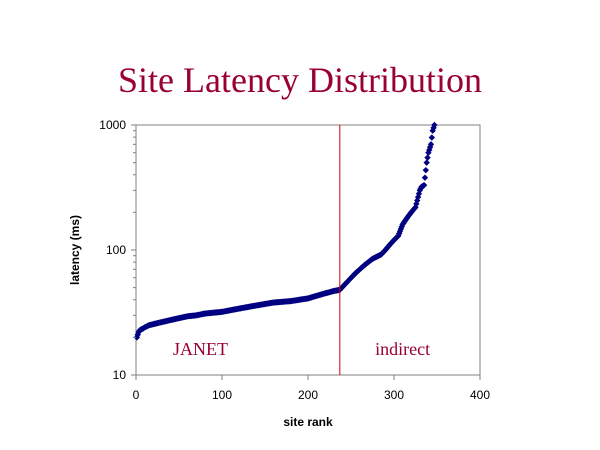  What do you see at coordinates (136, 395) in the screenshot?
I see `x-tick-label: 0` at bounding box center [136, 395].